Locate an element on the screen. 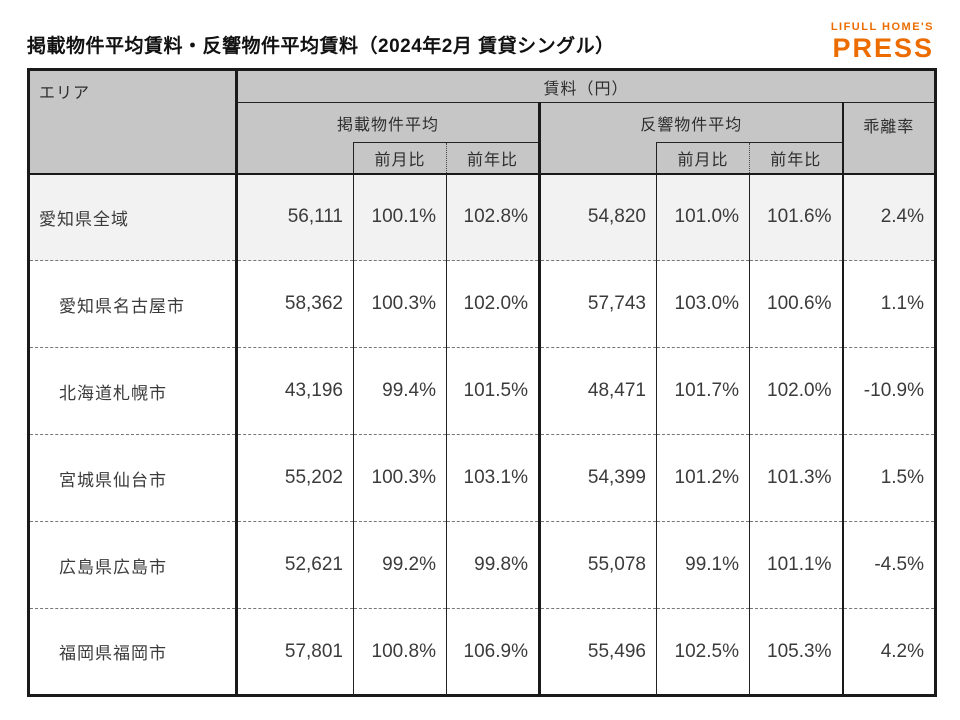  listed-yoy-cell: 103.1% is located at coordinates (493, 478).